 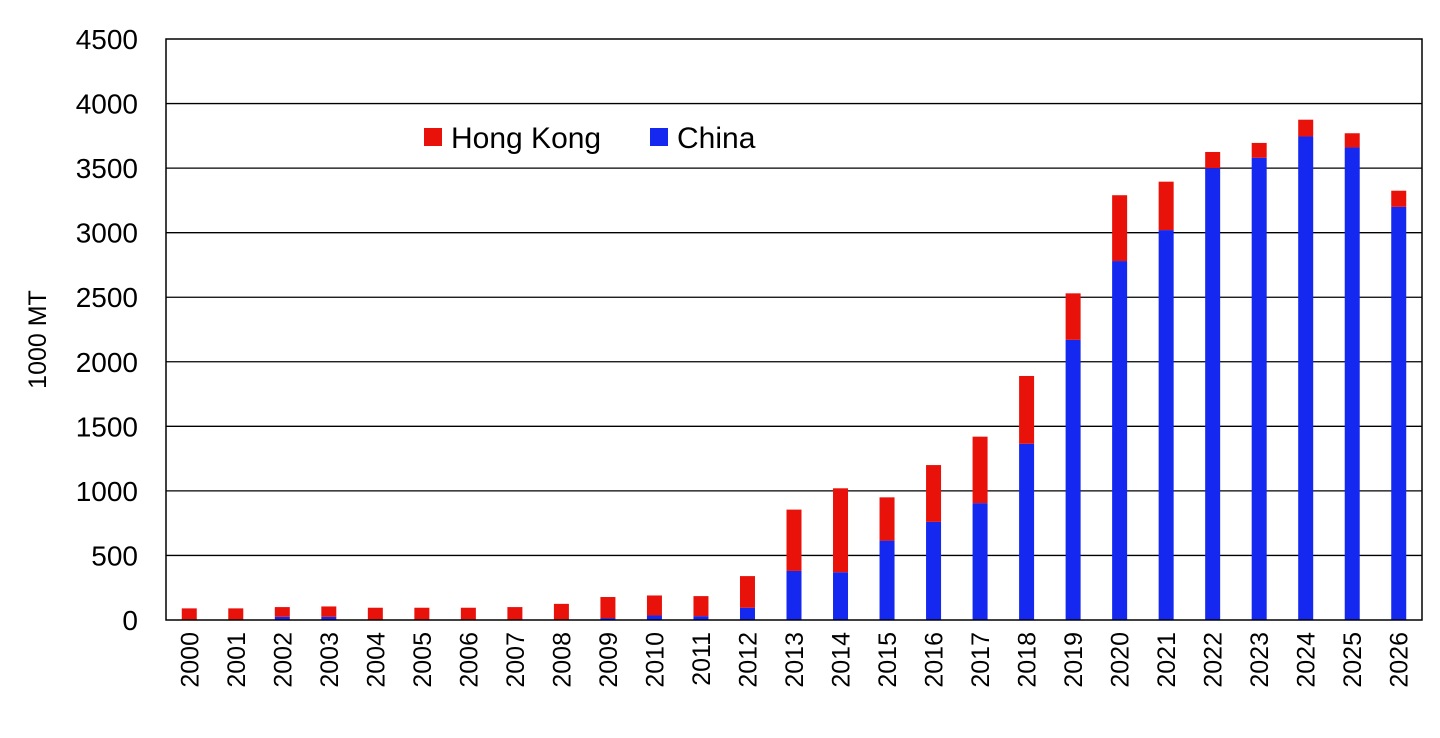 I want to click on x-tick-label: 2024, so click(x=1307, y=660).